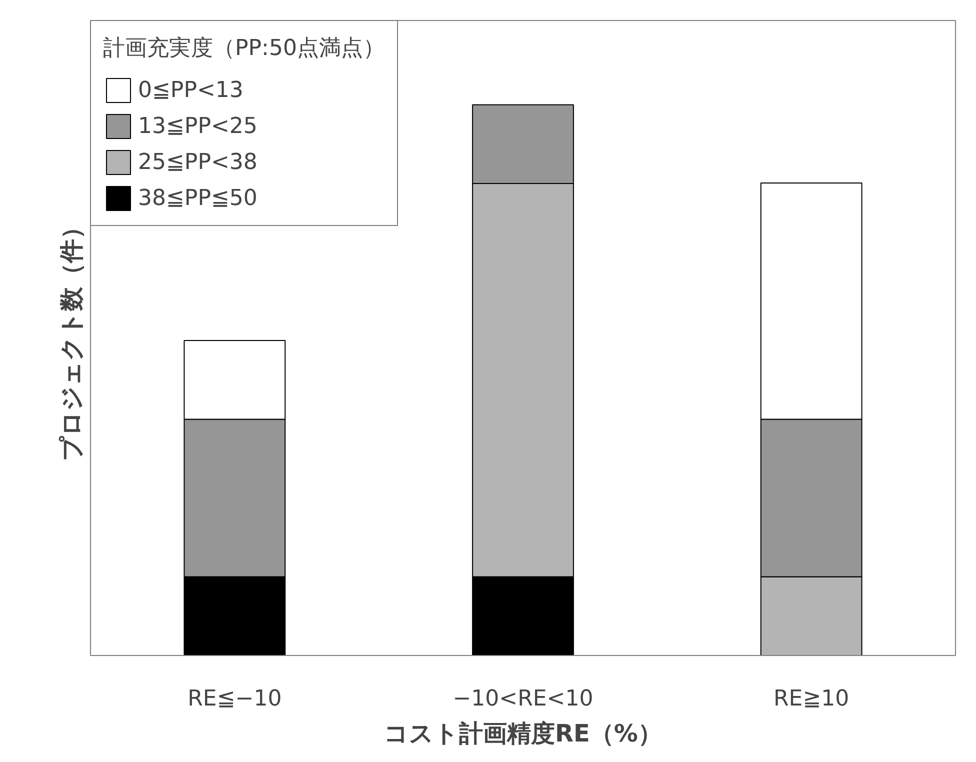  I want to click on x-axis-title: コスト計画精度RE（%）, so click(523, 734).